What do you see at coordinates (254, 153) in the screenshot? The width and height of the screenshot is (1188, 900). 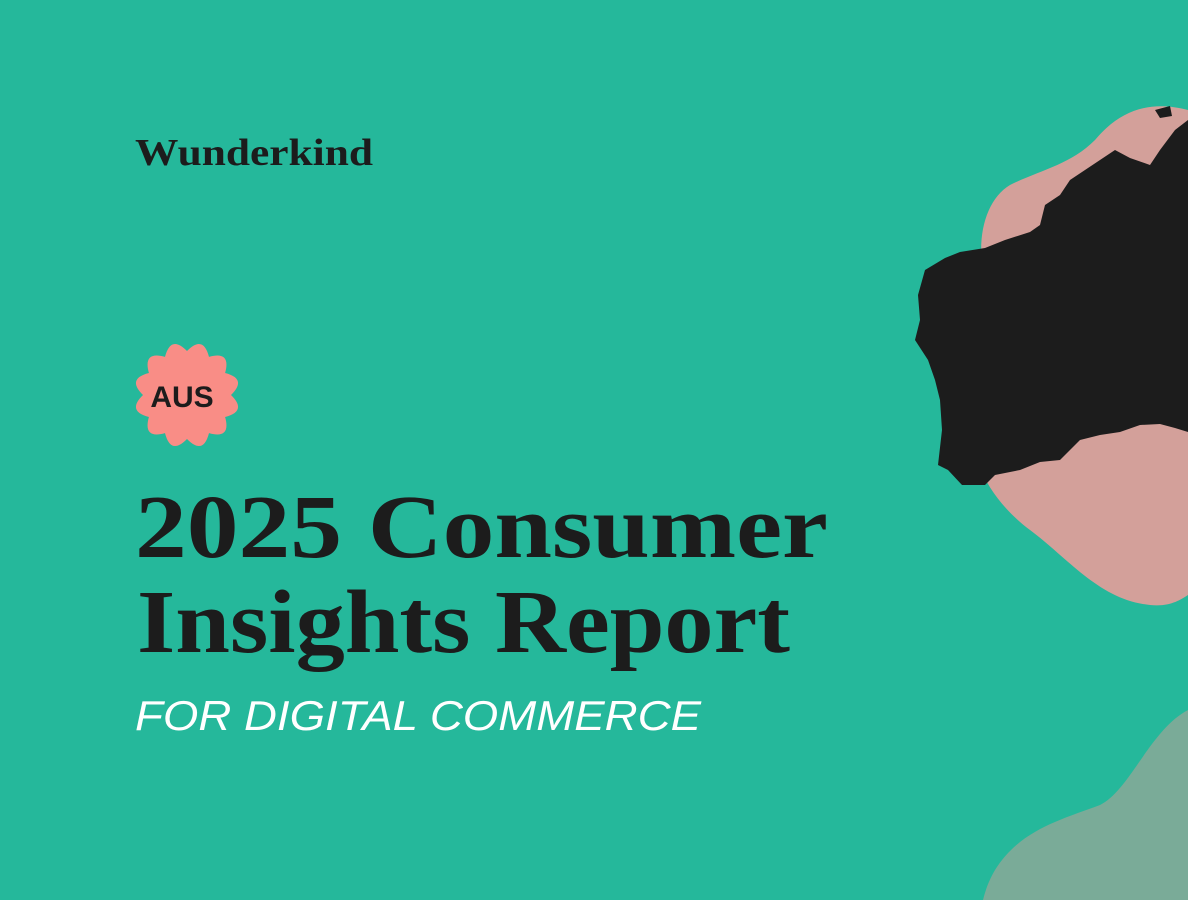 I see `brand-logo: Wunderkind` at bounding box center [254, 153].